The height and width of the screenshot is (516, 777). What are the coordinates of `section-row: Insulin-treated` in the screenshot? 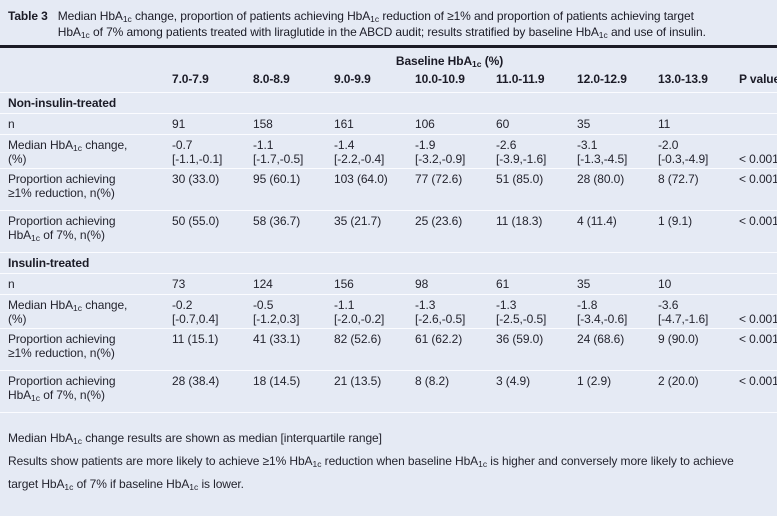 It's located at (388, 262).